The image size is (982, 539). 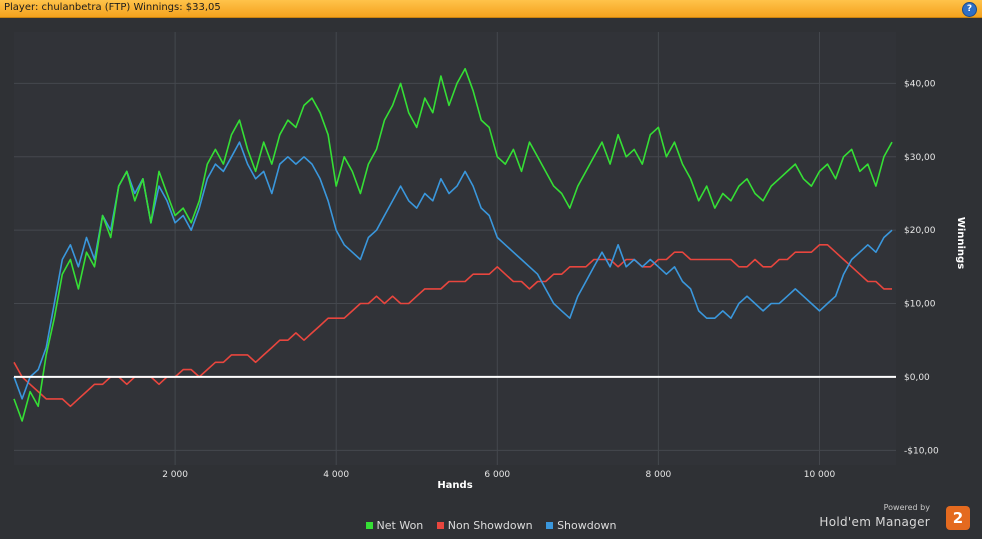 I want to click on x-axis-ticks: 2 000 4 000 6 000 8 000 10 000, so click(x=498, y=475).